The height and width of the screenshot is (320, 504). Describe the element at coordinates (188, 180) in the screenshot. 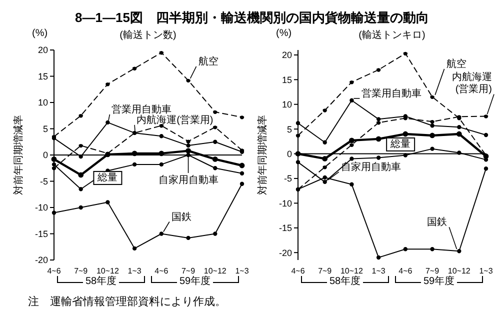

I see `legend-label: 自家用自動車` at that location.